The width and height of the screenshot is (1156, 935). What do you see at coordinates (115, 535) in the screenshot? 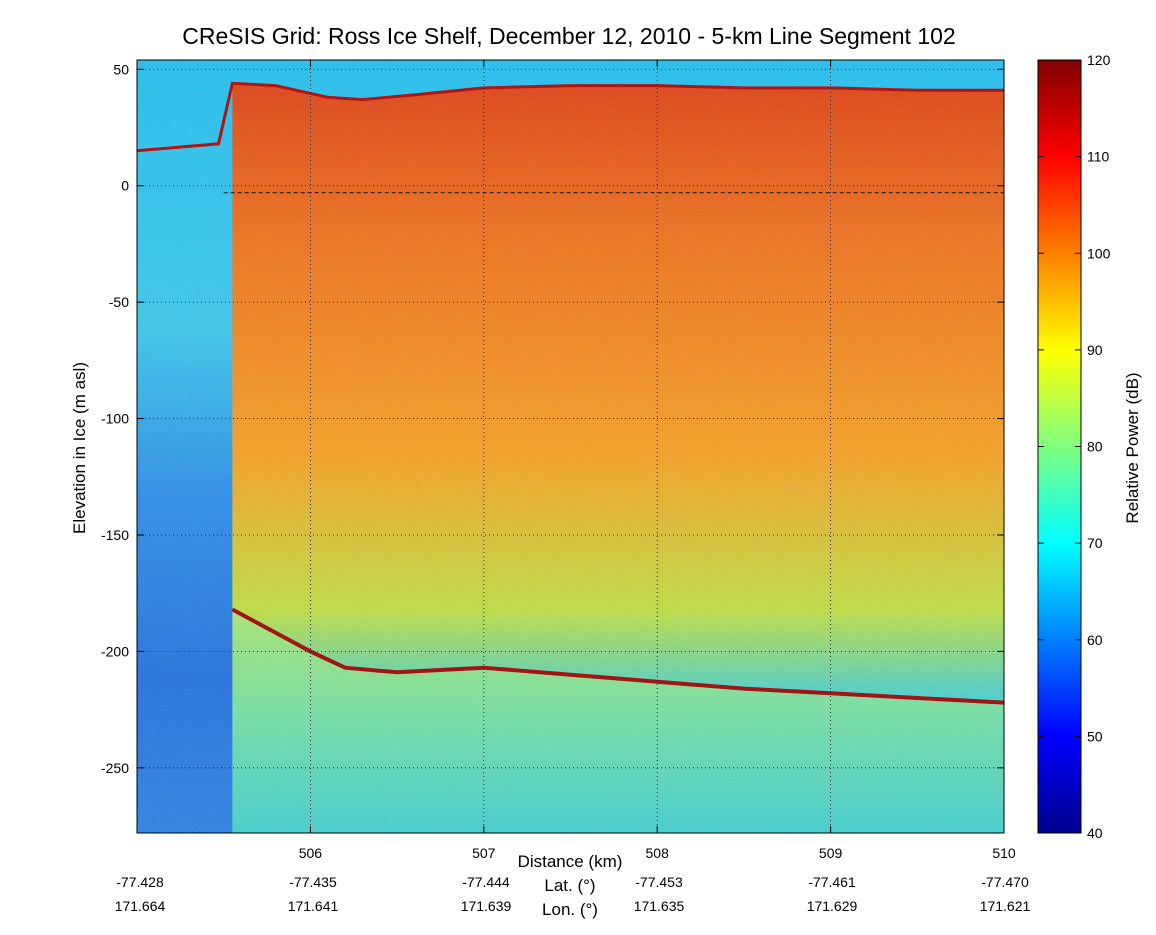
I see `y-tick-label: -150` at bounding box center [115, 535].